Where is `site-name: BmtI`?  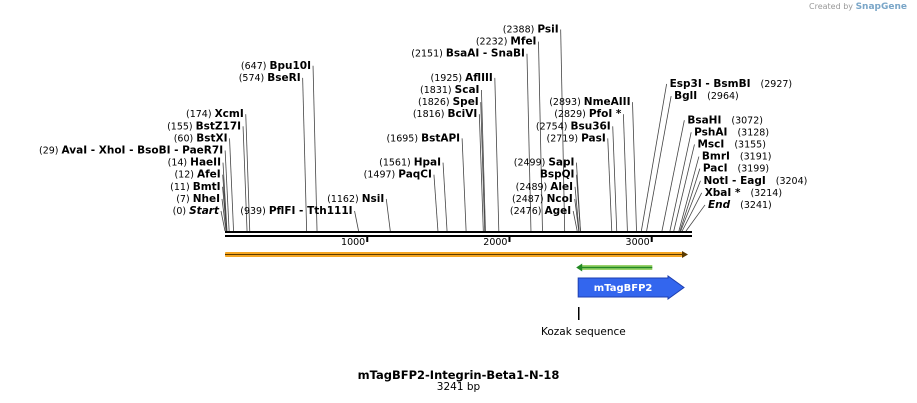
site-name: BmtI is located at coordinates (207, 187).